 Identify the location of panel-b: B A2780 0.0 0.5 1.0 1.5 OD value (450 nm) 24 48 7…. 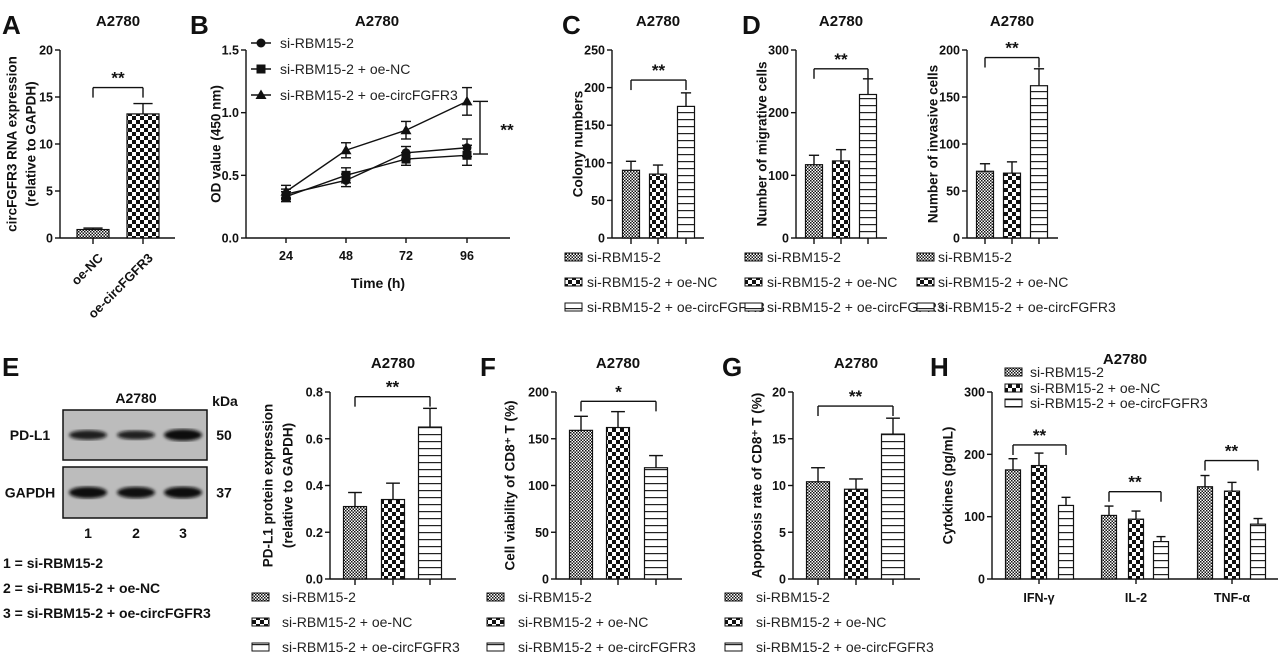
(352, 150).